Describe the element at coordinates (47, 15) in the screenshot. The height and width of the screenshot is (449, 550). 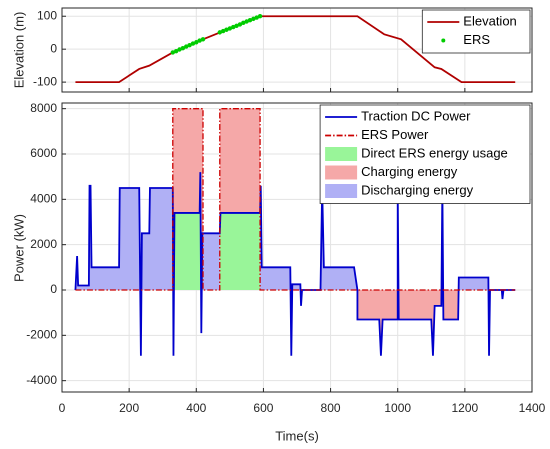
I see `y-tick-label: 100` at that location.